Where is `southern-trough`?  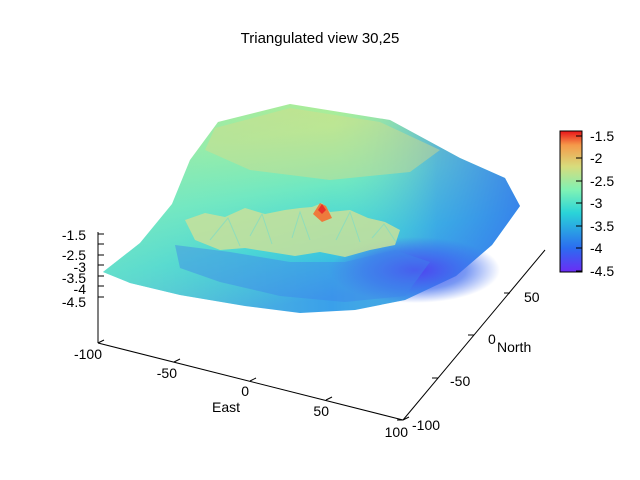
southern-trough is located at coordinates (302, 273).